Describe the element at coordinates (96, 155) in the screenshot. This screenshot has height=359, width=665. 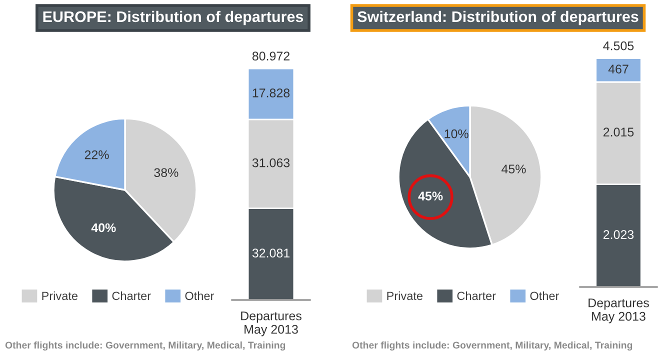
I see `data-label: 22%` at that location.